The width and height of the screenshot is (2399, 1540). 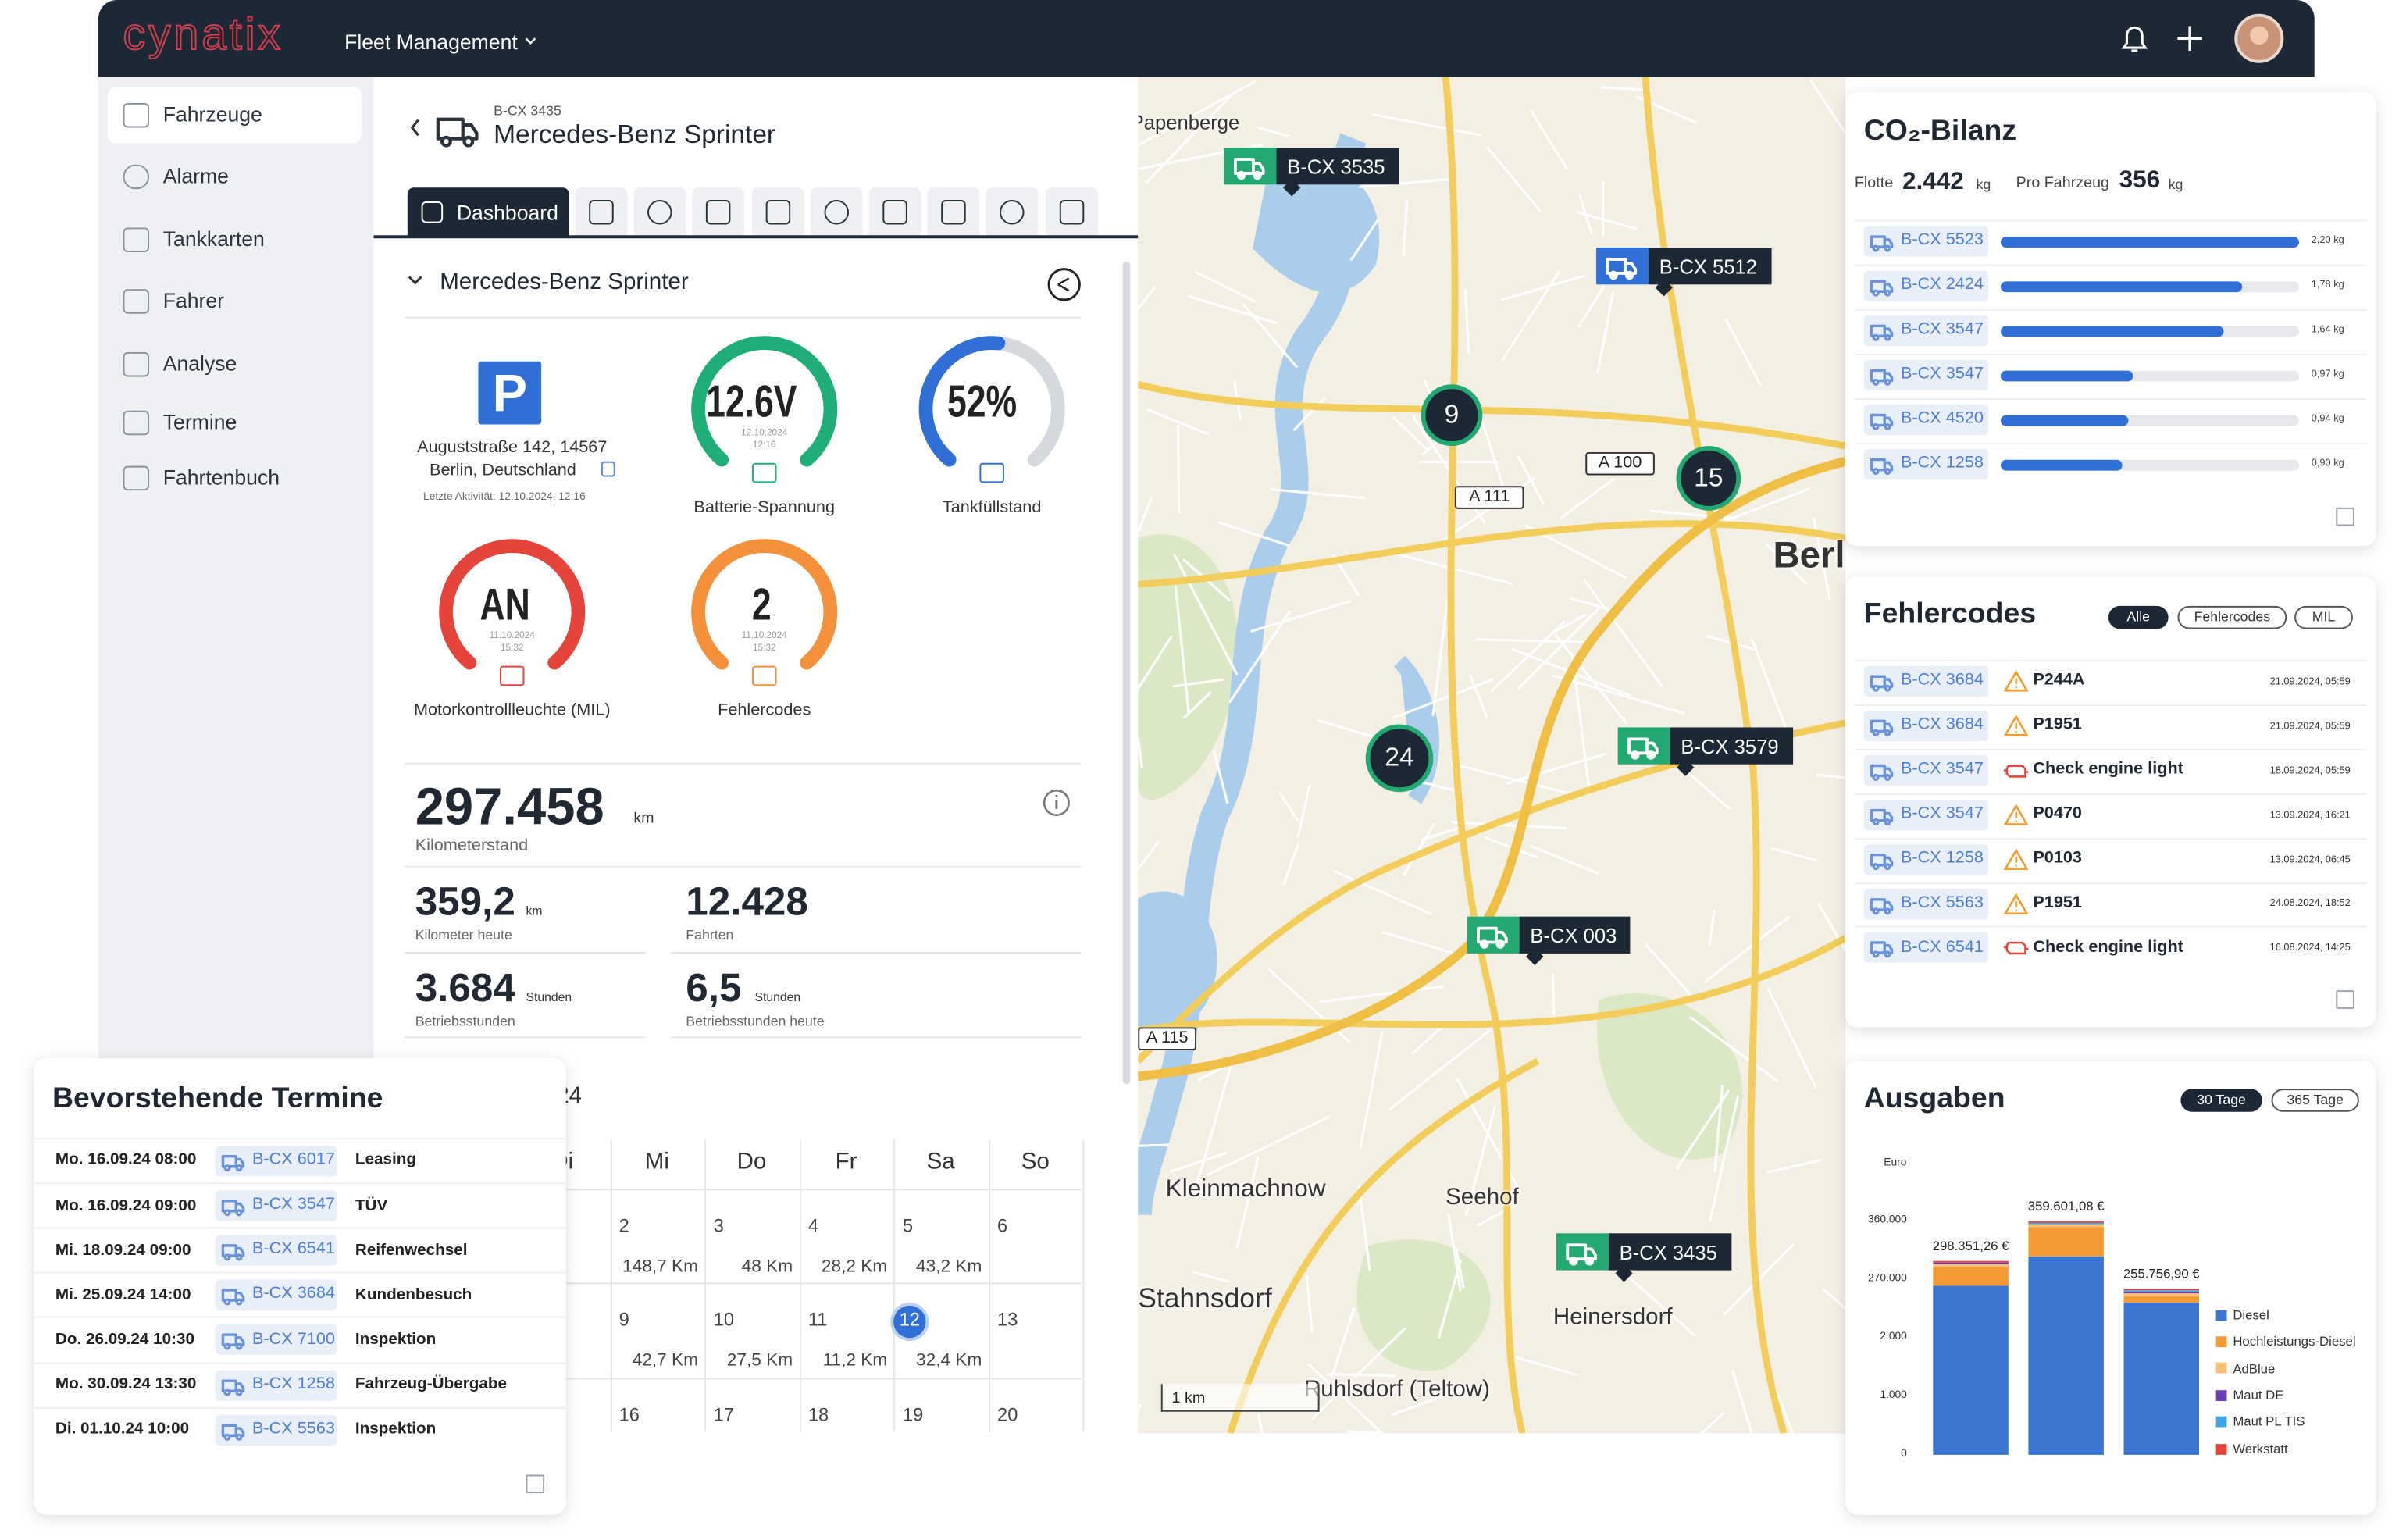 I want to click on appointment-date: Do. 26.09.24 10:30, so click(x=125, y=1339).